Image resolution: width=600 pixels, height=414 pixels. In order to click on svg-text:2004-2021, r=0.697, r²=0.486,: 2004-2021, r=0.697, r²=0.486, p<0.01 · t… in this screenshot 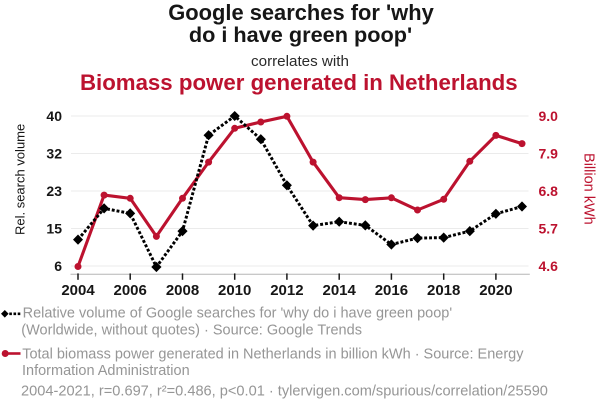, I will do `click(284, 391)`.